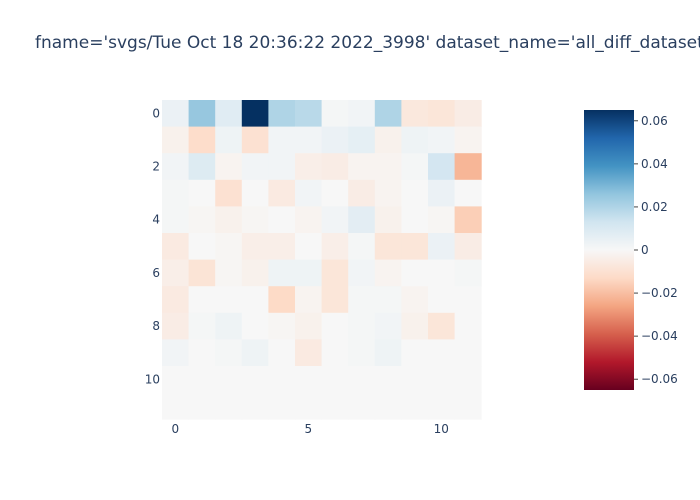 Image resolution: width=700 pixels, height=500 pixels. Describe the element at coordinates (659, 293) in the screenshot. I see `colorbar-tick-label: −0.02` at that location.